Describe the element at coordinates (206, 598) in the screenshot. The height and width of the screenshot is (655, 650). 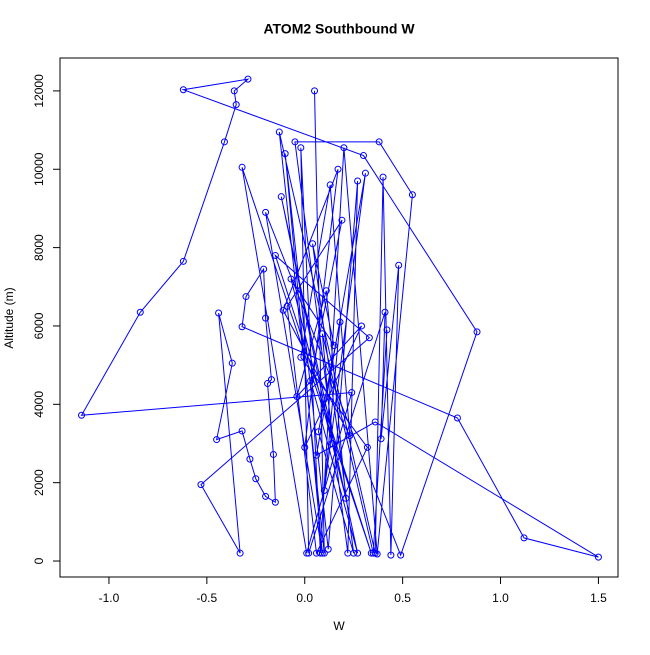
I see `x-tick-label: -0.5` at that location.